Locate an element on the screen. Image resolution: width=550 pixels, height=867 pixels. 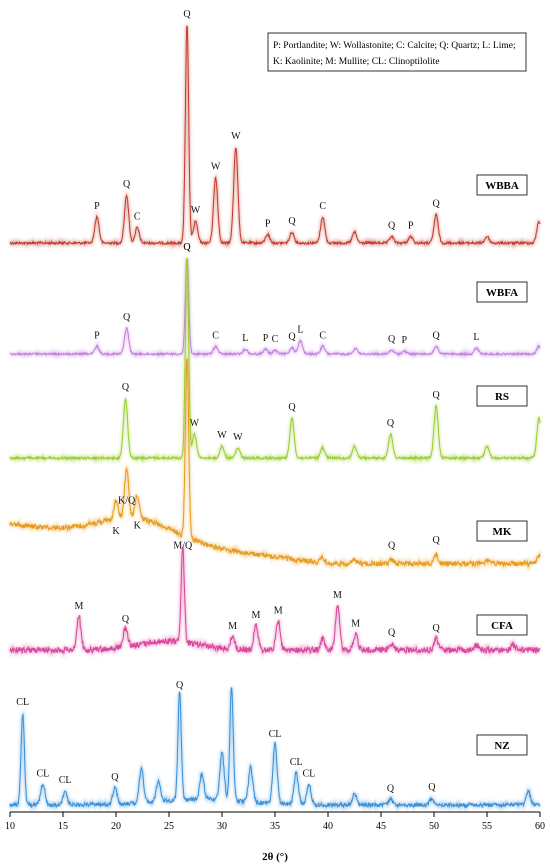
x-axis: 10 15 20 25 30 35 40 45 50 55 60 2θ (°) is located at coordinates (275, 837).